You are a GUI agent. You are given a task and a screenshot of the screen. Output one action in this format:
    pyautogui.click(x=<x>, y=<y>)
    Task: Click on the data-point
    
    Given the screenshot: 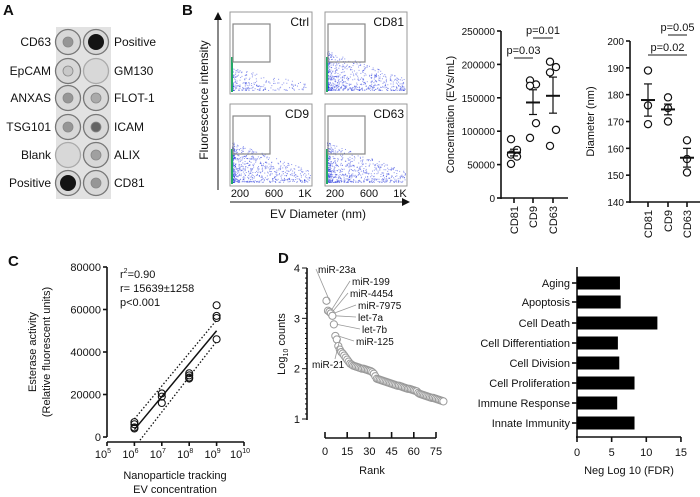 What is the action you would take?
    pyautogui.click(x=333, y=324)
    